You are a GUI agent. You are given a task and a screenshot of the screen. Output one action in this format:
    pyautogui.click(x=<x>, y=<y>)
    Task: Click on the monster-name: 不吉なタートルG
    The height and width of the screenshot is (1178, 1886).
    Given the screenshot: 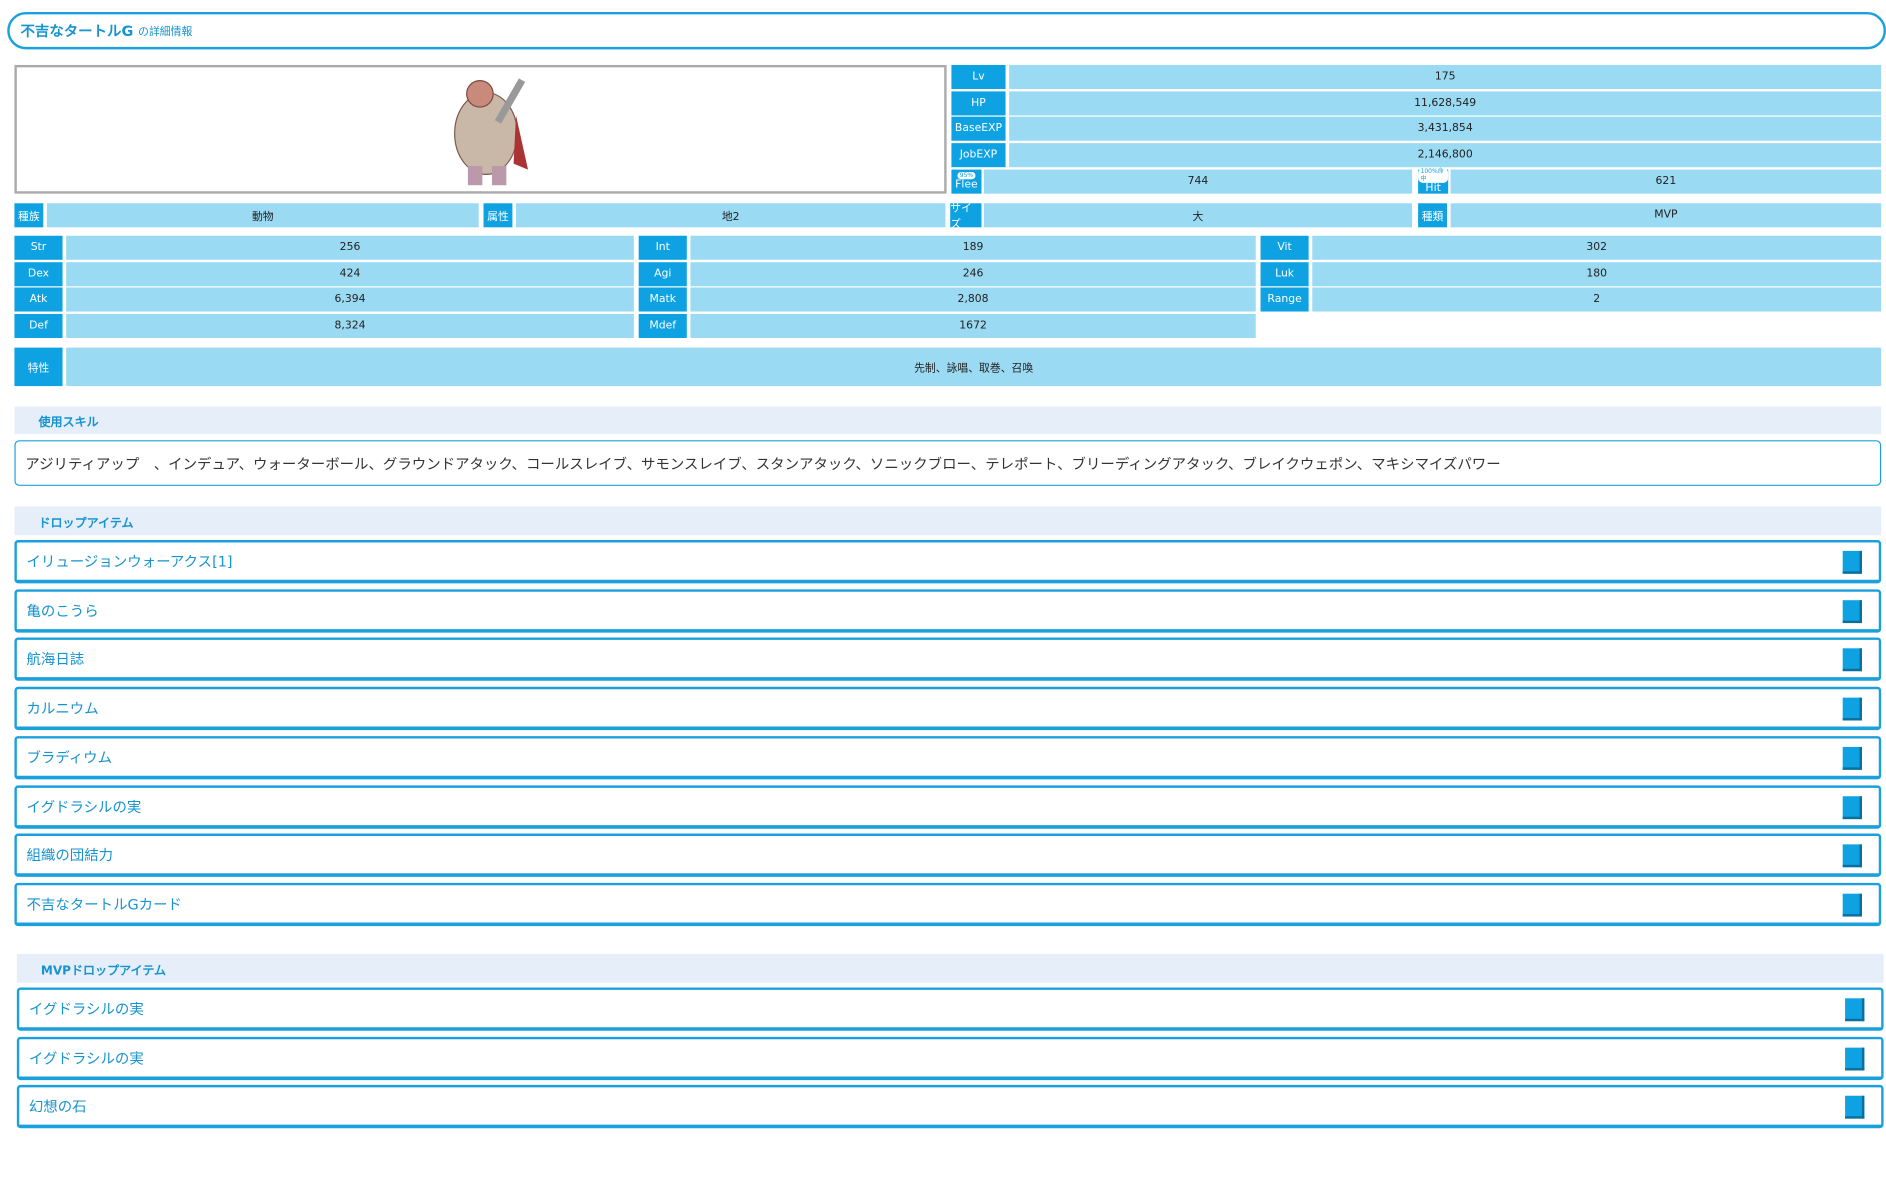 What is the action you would take?
    pyautogui.click(x=77, y=31)
    